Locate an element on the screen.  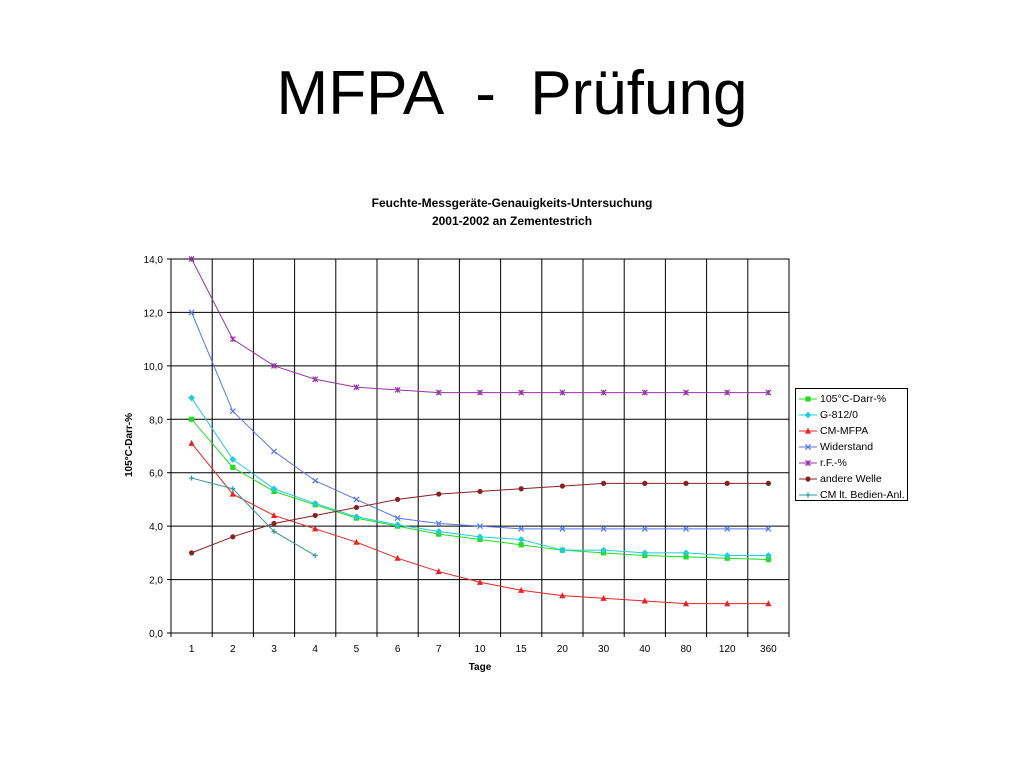
x-tick-label: 5 is located at coordinates (357, 649).